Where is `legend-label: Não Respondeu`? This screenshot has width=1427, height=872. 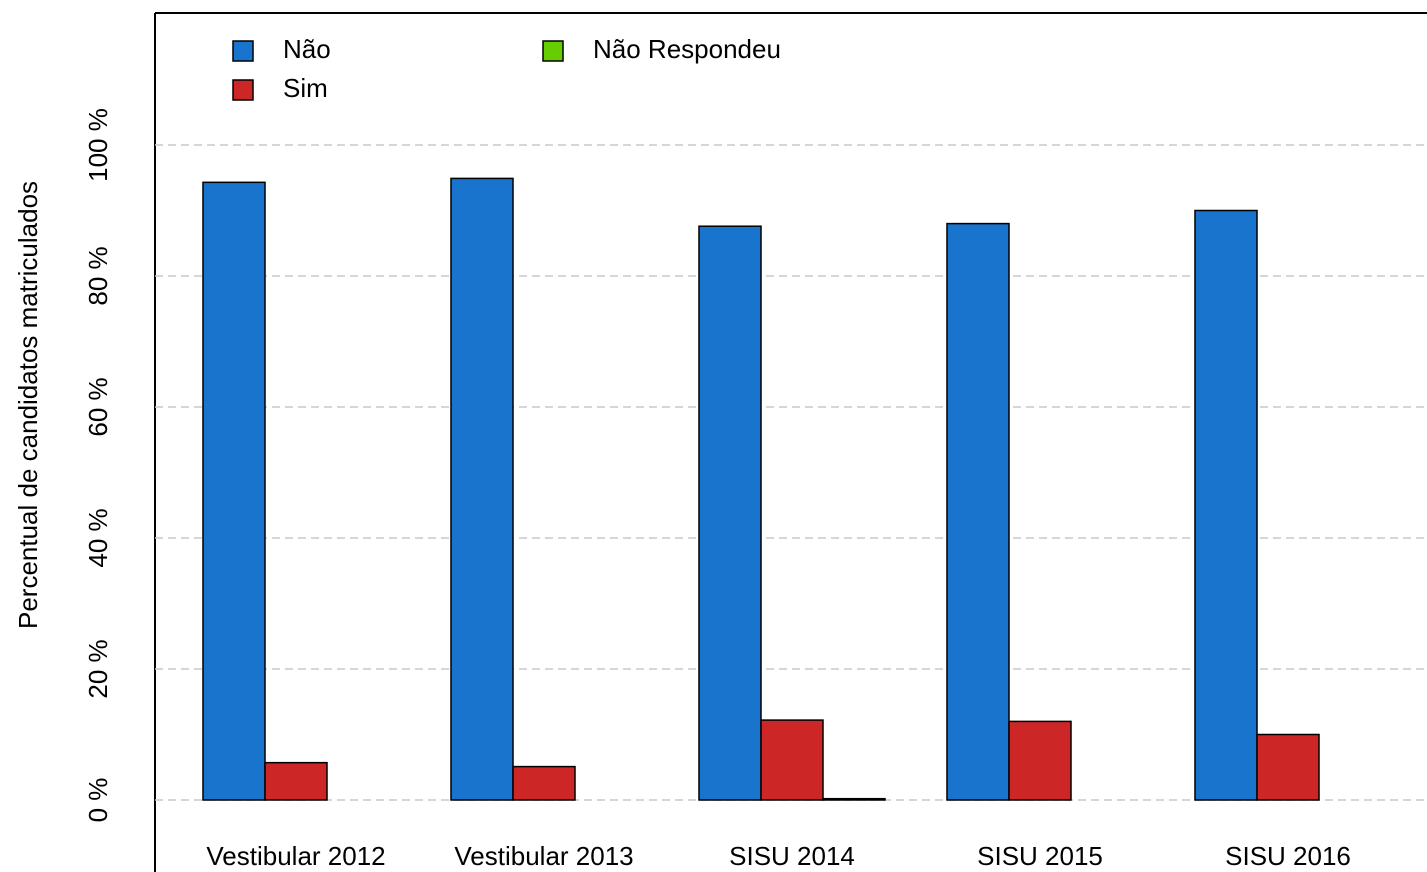 legend-label: Não Respondeu is located at coordinates (687, 49).